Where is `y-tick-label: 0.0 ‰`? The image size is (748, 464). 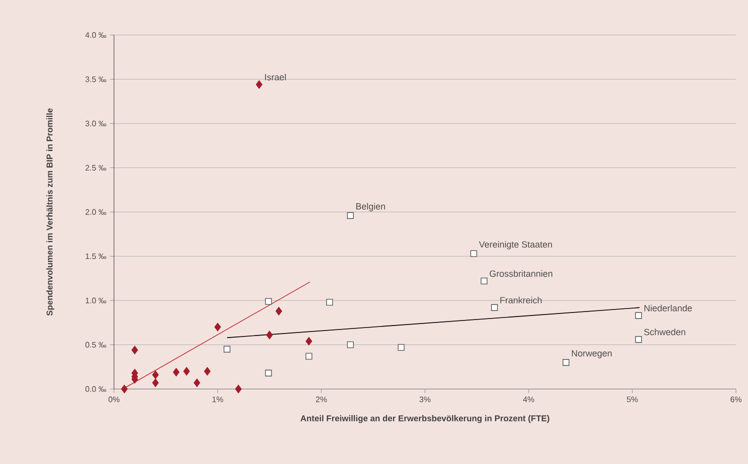 y-tick-label: 0.0 ‰ is located at coordinates (95, 389).